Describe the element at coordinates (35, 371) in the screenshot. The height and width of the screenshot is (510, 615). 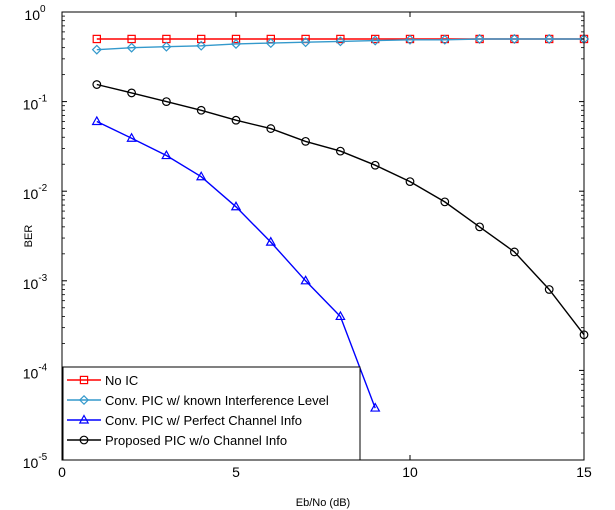
I see `y-tick-label: 10⁻⁴` at that location.